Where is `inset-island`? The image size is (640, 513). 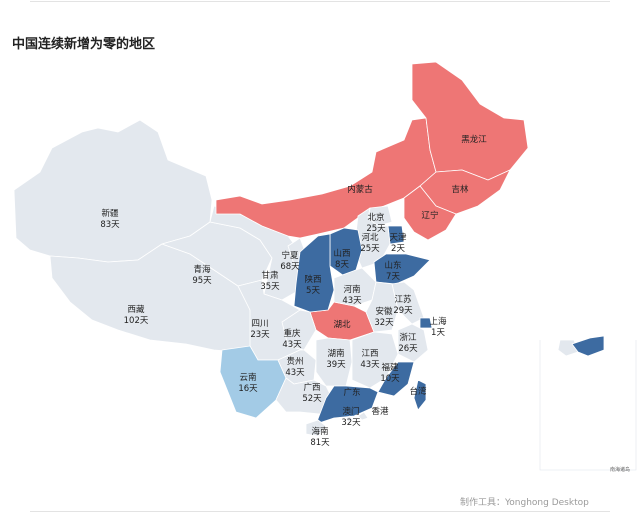 inset-island is located at coordinates (588, 346).